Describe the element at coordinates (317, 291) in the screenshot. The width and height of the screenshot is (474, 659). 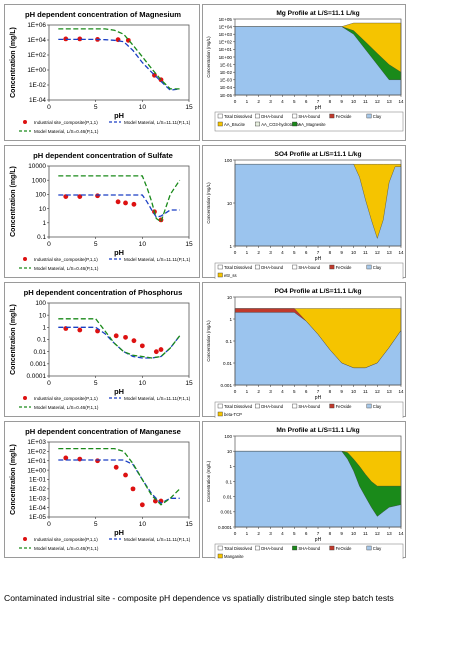
I see `chart-title: PO4 Profile at L/S=11.1 L/kg` at that location.